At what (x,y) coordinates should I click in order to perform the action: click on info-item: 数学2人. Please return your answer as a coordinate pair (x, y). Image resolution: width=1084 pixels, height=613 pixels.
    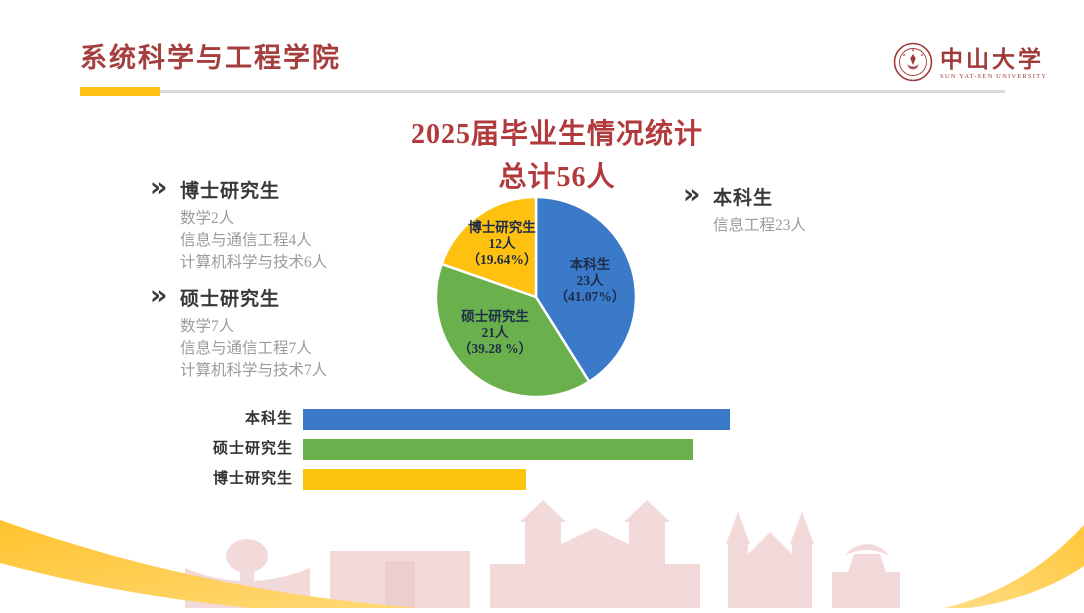
    Looking at the image, I should click on (207, 218).